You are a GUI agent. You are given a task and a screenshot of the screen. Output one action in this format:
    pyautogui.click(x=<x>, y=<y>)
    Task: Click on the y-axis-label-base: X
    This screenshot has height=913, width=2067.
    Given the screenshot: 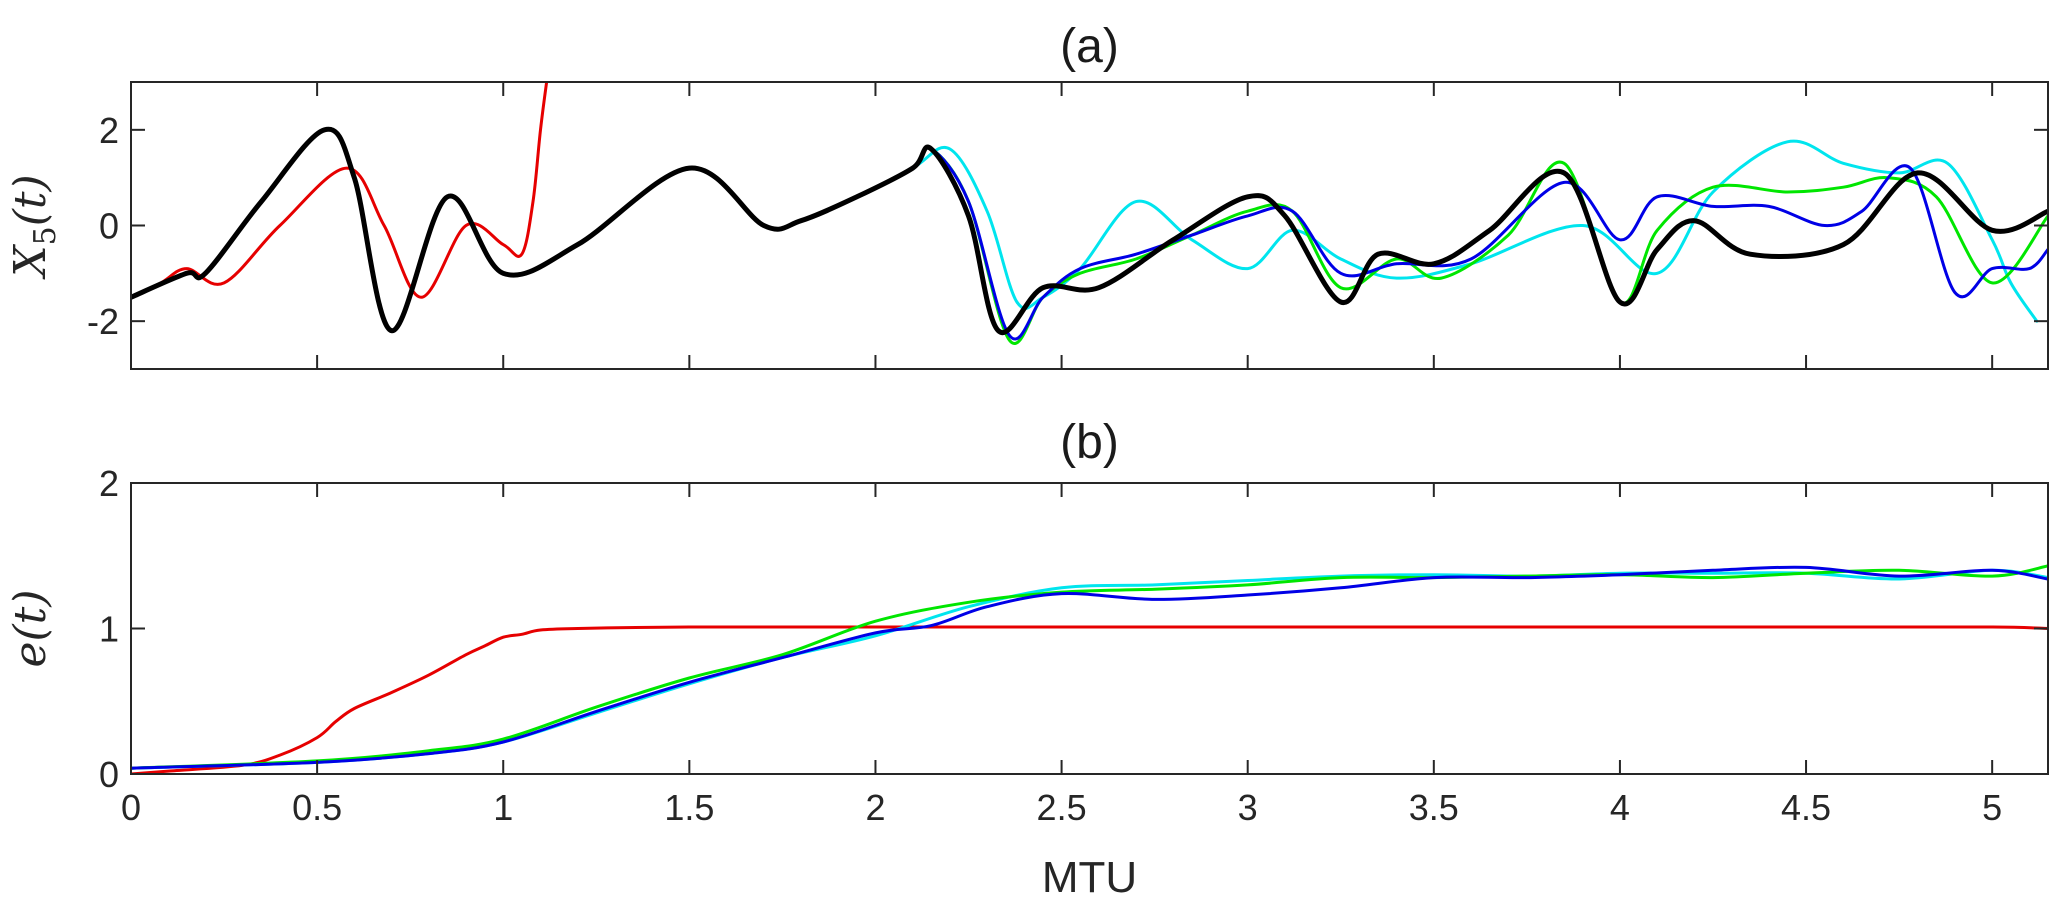 What is the action you would take?
    pyautogui.click(x=30, y=262)
    